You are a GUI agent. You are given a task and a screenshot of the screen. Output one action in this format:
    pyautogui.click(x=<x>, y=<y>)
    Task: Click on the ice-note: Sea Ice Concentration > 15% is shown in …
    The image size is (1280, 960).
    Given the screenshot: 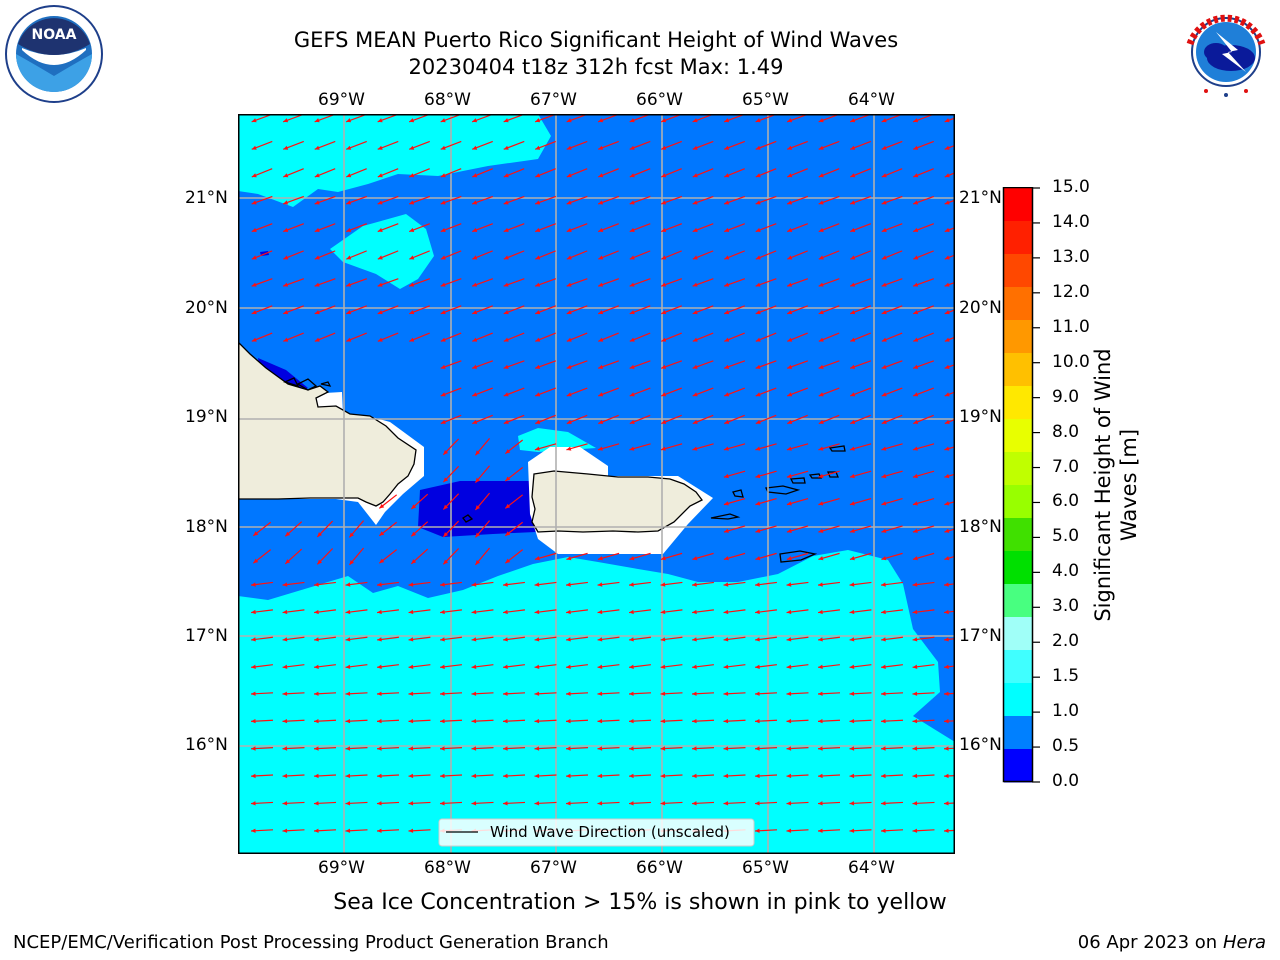 What is the action you would take?
    pyautogui.click(x=640, y=902)
    